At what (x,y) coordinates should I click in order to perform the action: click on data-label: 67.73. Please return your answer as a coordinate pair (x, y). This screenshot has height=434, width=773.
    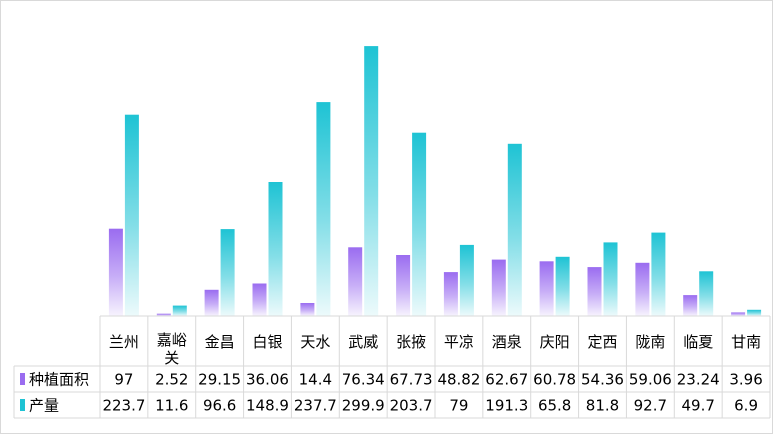
    Looking at the image, I should click on (411, 380).